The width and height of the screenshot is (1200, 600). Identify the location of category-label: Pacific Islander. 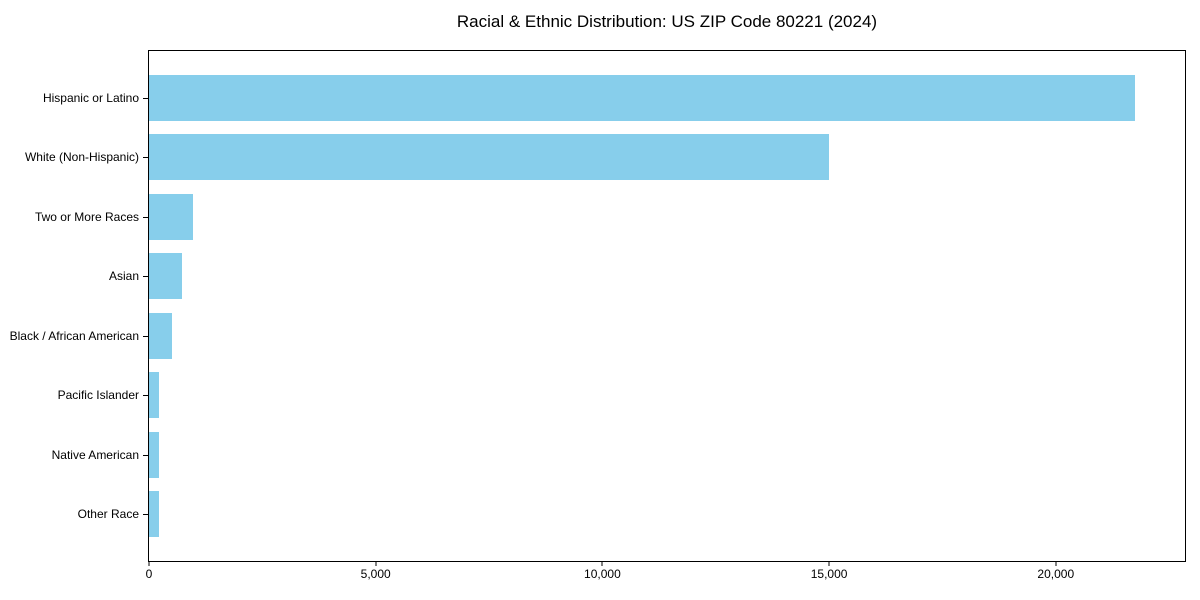
(98, 395).